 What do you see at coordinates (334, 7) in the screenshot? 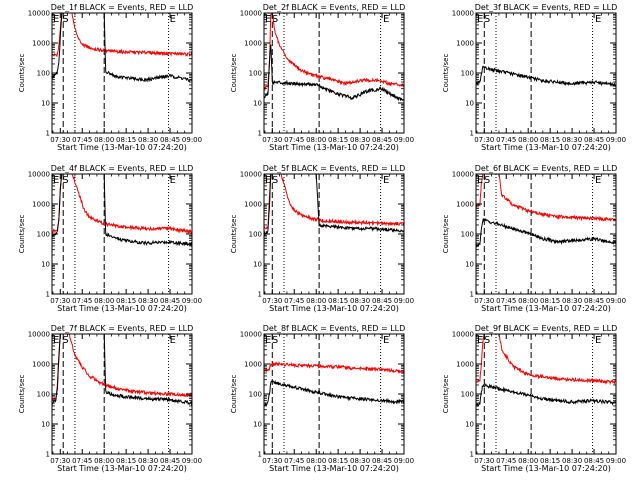
I see `chart-title: Det_2f BLACK = Events, RED = LLD` at bounding box center [334, 7].